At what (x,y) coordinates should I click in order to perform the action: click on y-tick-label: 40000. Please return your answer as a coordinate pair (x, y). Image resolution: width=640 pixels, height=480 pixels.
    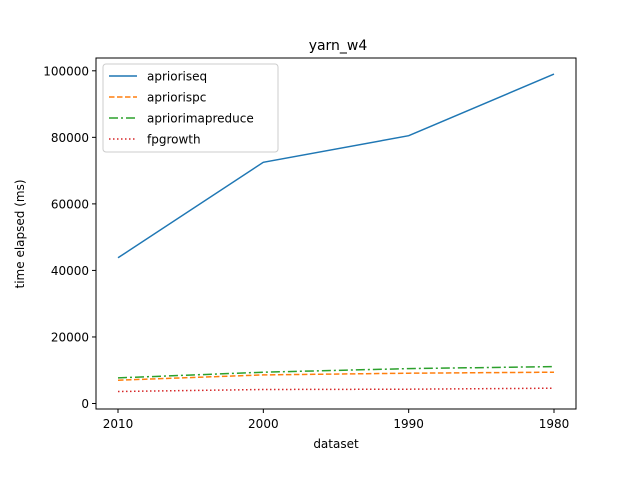
    Looking at the image, I should click on (70, 271).